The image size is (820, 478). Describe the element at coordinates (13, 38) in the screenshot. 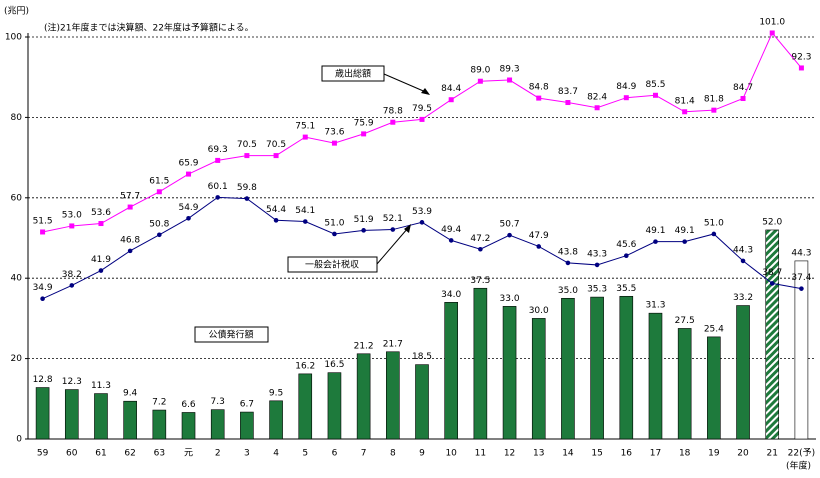

I see `y-tick-label: 100` at that location.